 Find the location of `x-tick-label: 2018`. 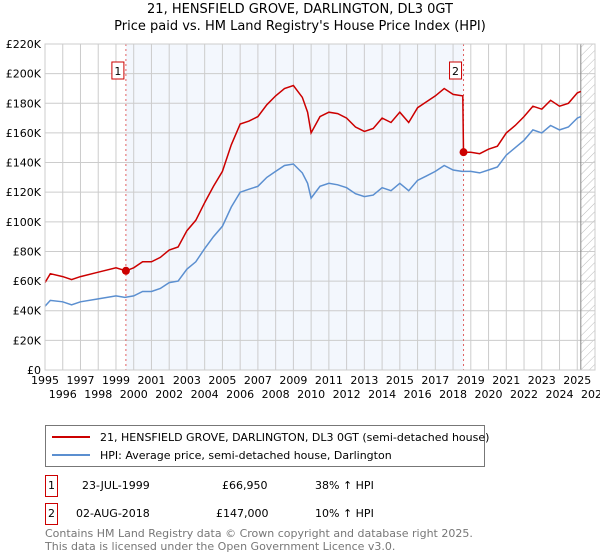

x-tick-label: 2018 is located at coordinates (453, 394).